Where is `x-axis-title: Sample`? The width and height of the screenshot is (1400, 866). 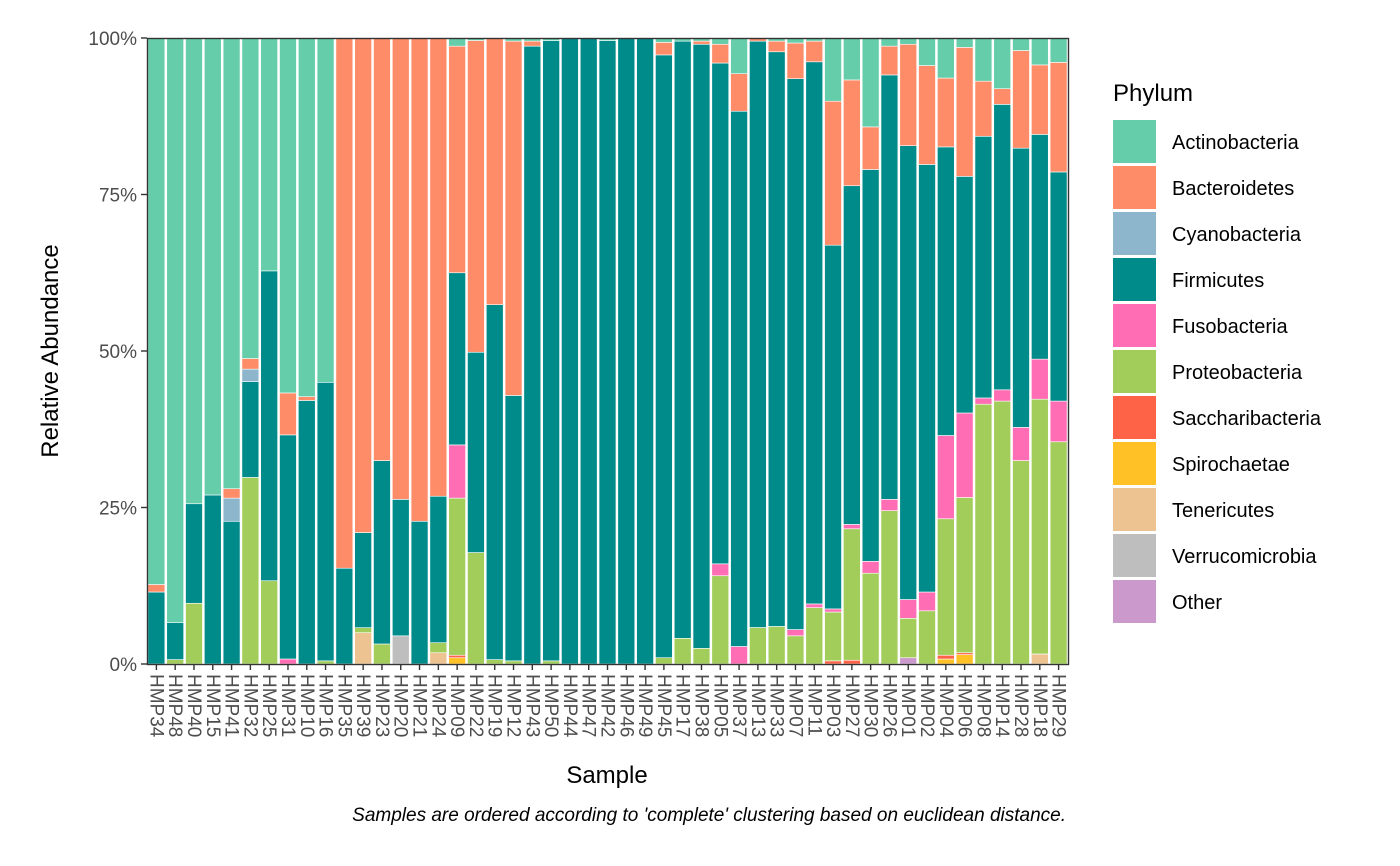 x-axis-title: Sample is located at coordinates (606, 775).